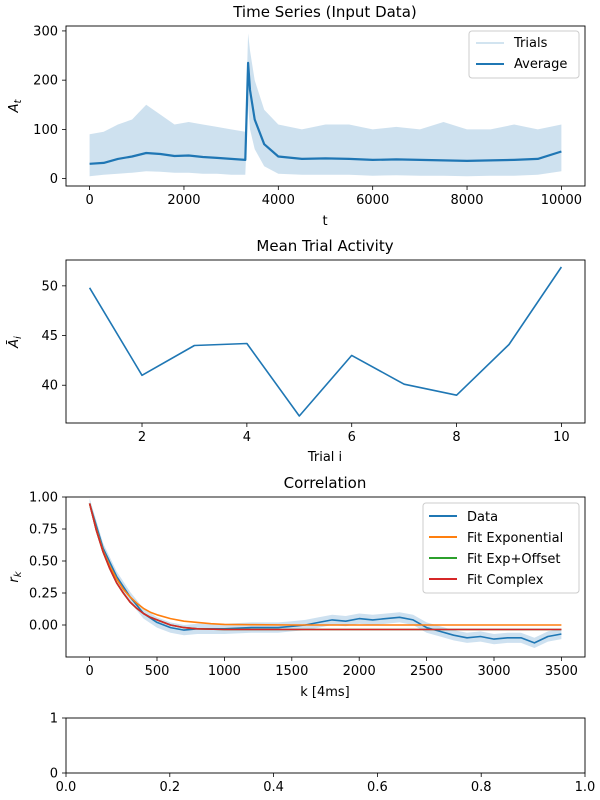 The width and height of the screenshot is (600, 800). What do you see at coordinates (169, 787) in the screenshot?
I see `x-tick-label: 0.2` at bounding box center [169, 787].